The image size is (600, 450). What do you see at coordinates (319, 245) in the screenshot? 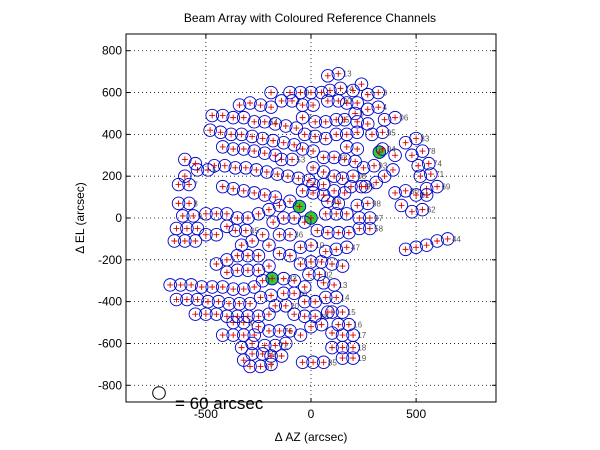
I see `beam-label: 10` at bounding box center [319, 245].